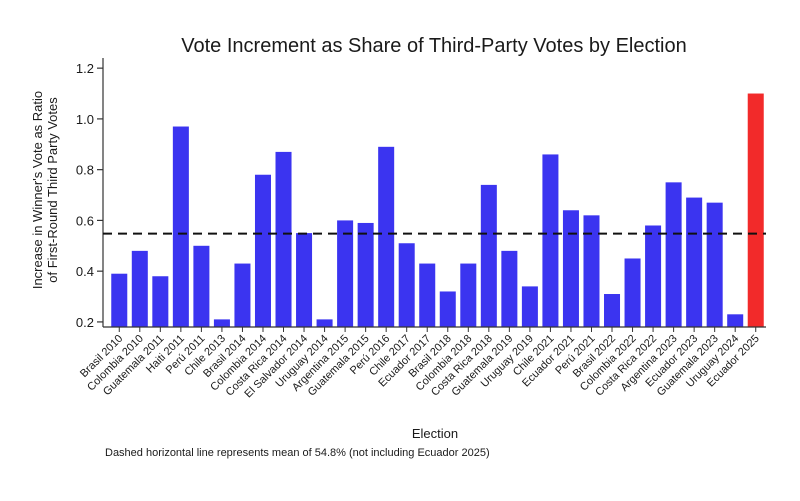 Image resolution: width=800 pixels, height=501 pixels. What do you see at coordinates (85, 322) in the screenshot?
I see `y-tick-label: 0.2` at bounding box center [85, 322].